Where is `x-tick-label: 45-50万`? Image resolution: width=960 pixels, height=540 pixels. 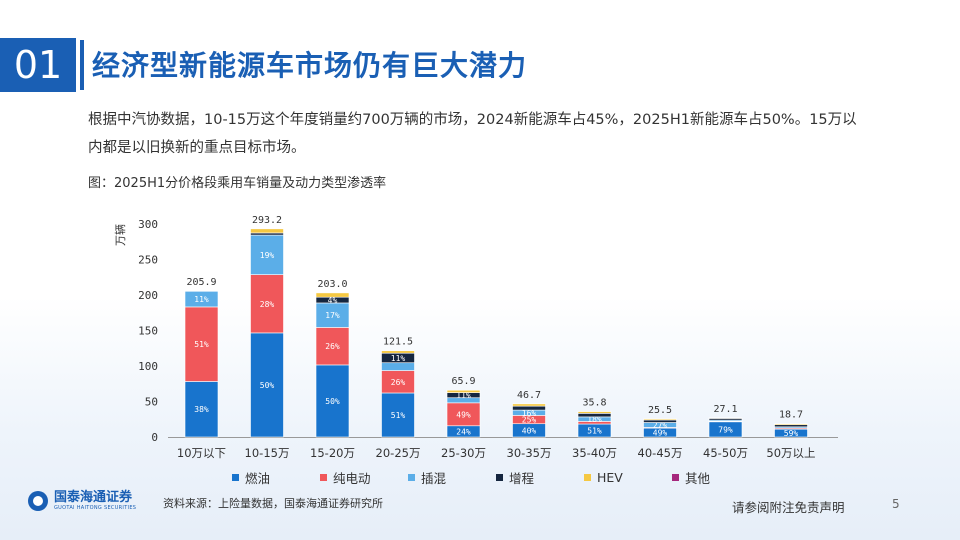 x-tick-label: 45-50万 is located at coordinates (725, 453).